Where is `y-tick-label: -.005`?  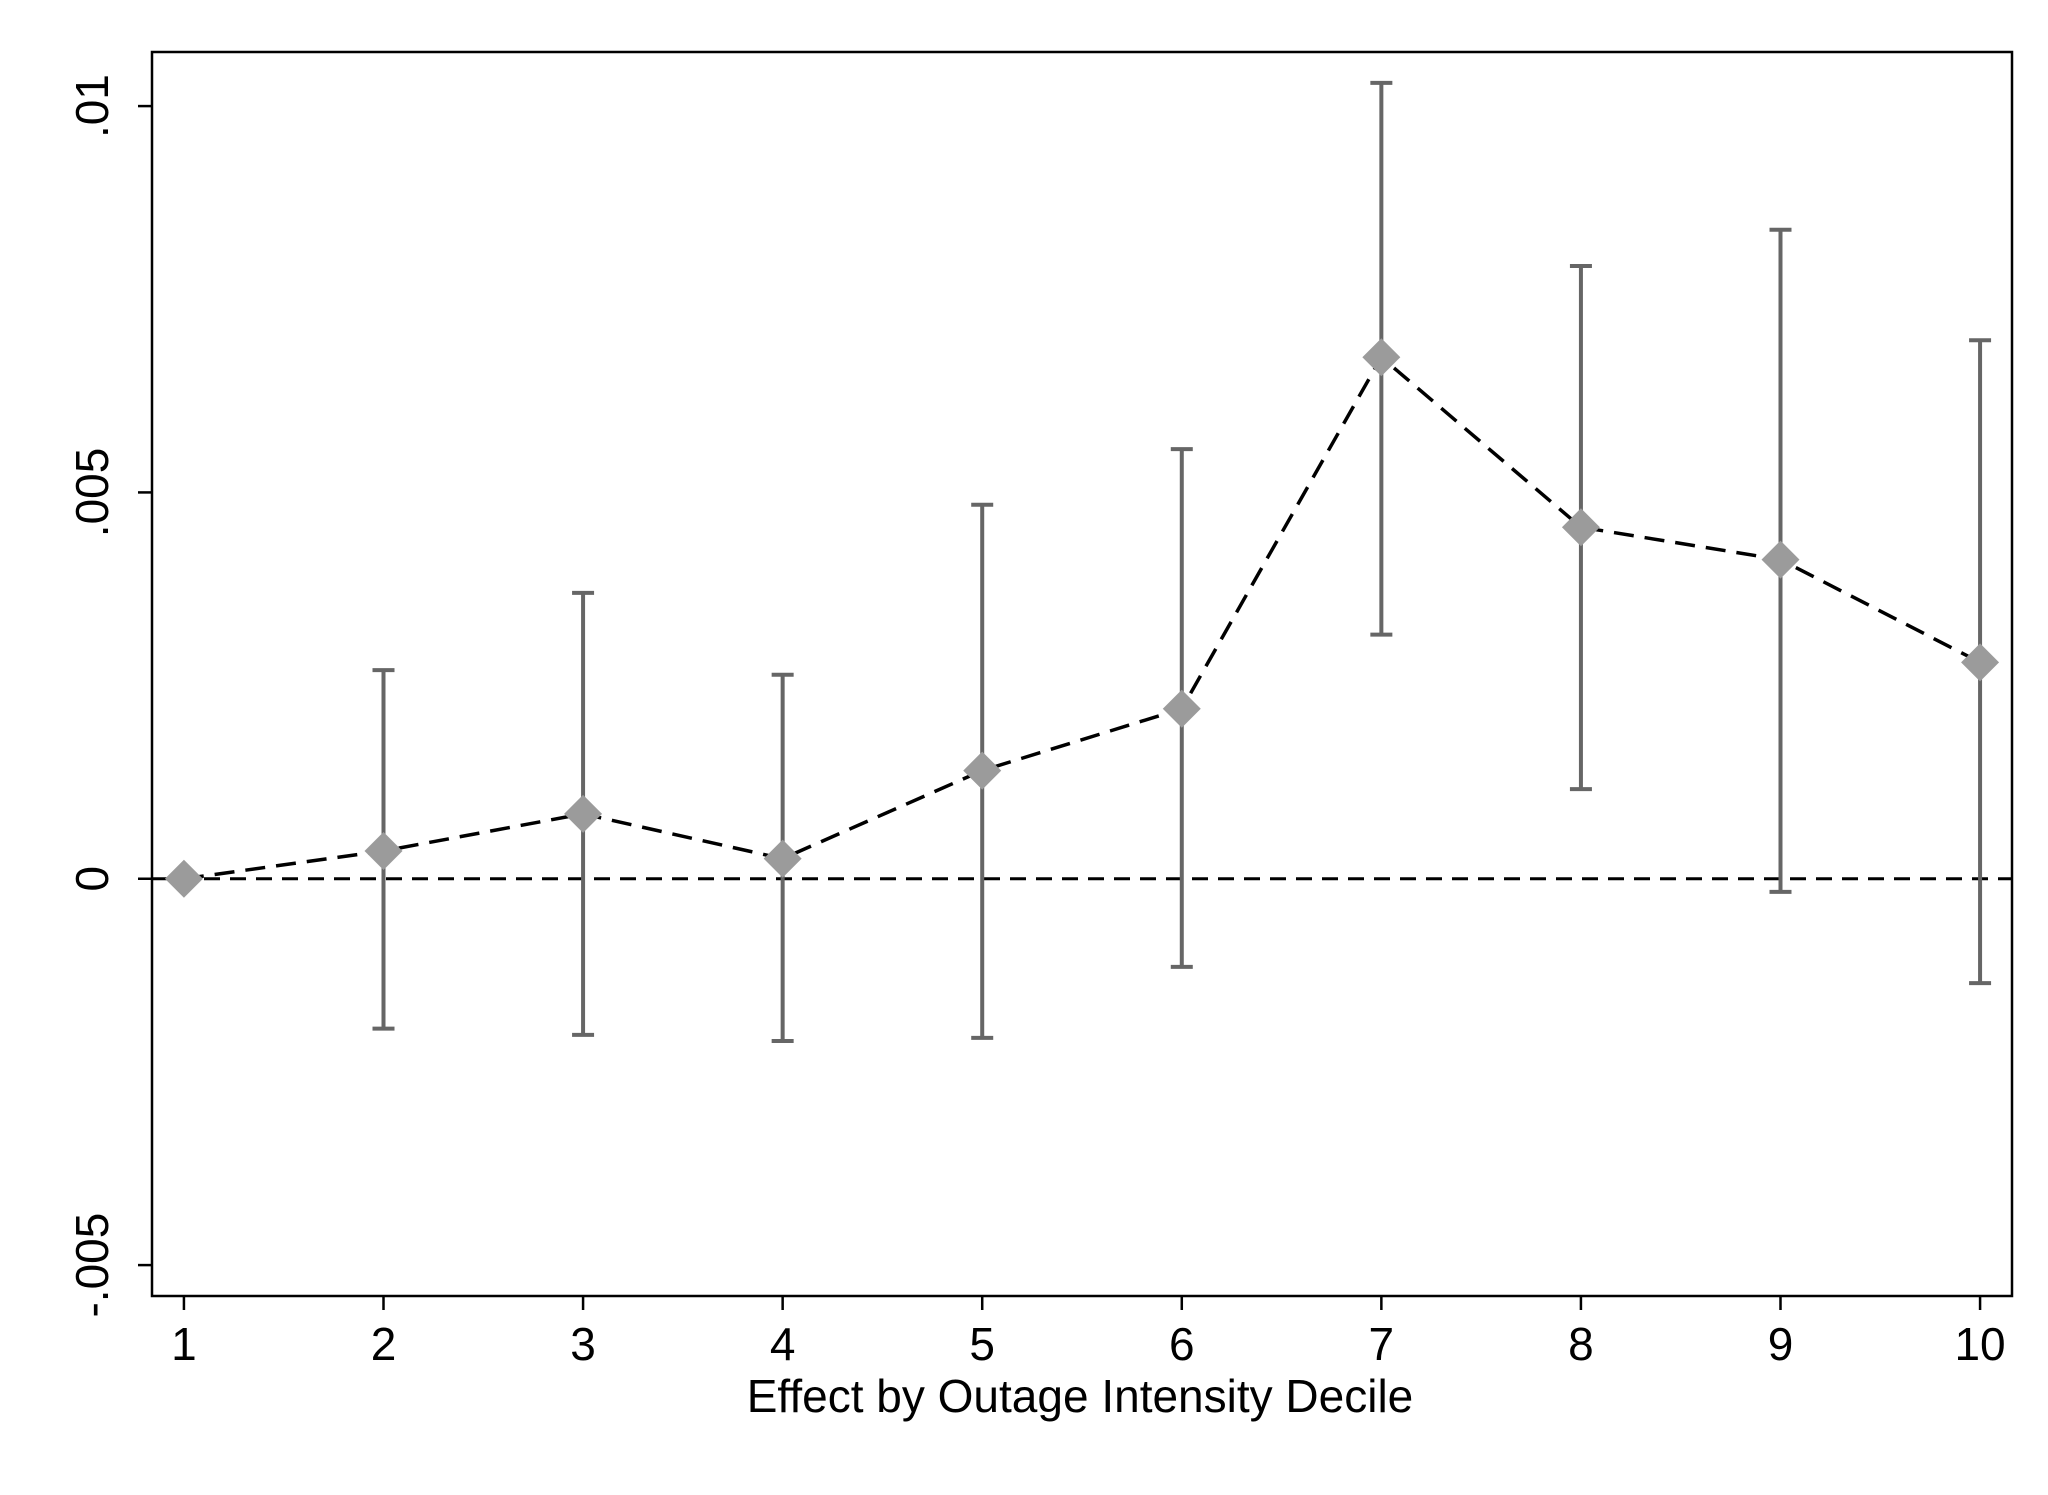
y-tick-label: -.005 is located at coordinates (92, 1265).